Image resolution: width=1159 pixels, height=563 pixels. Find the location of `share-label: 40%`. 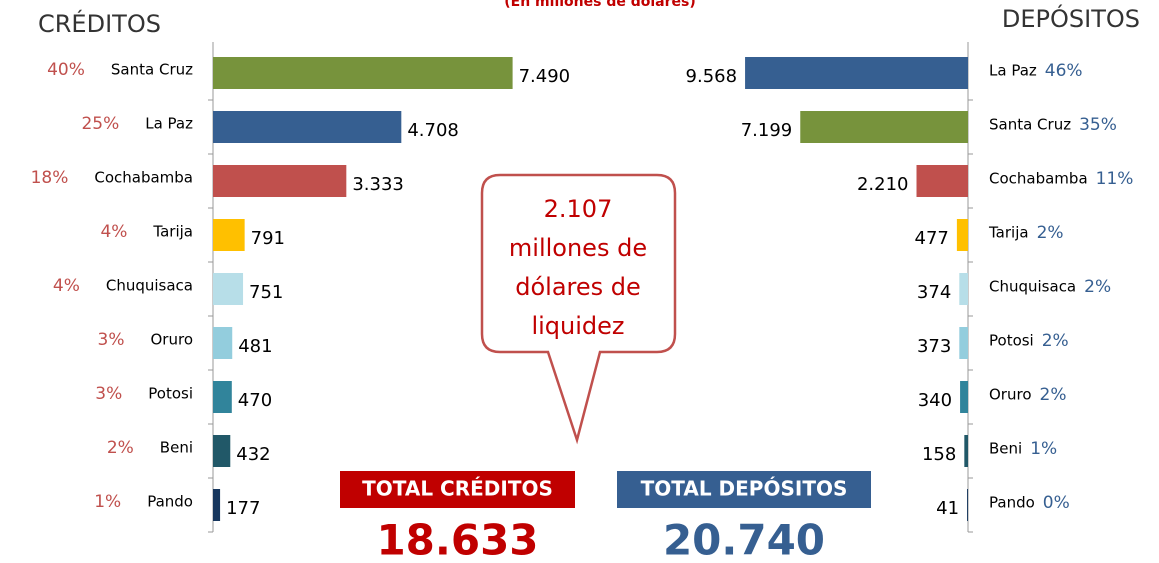

share-label: 40% is located at coordinates (66, 70).